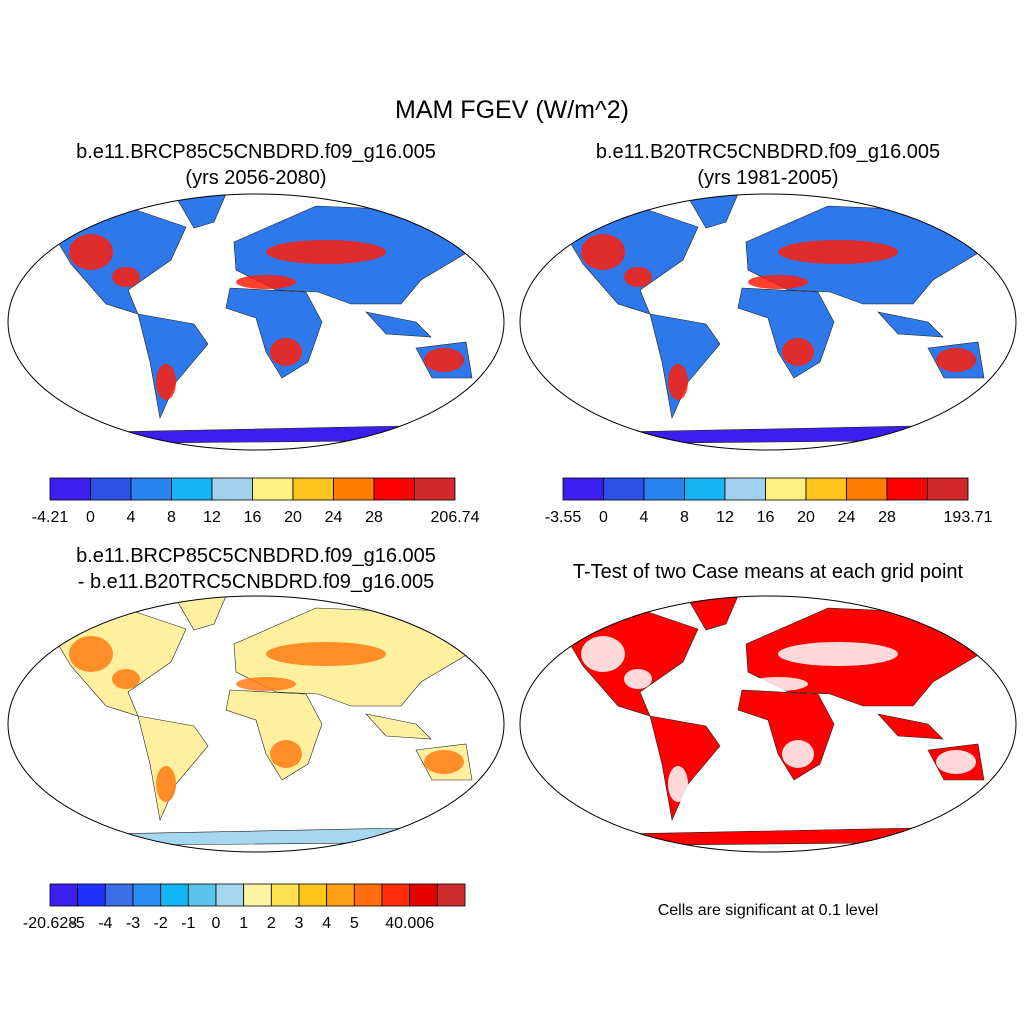 This screenshot has width=1024, height=1029. What do you see at coordinates (409, 923) in the screenshot?
I see `colorbar-label: 40.006` at bounding box center [409, 923].